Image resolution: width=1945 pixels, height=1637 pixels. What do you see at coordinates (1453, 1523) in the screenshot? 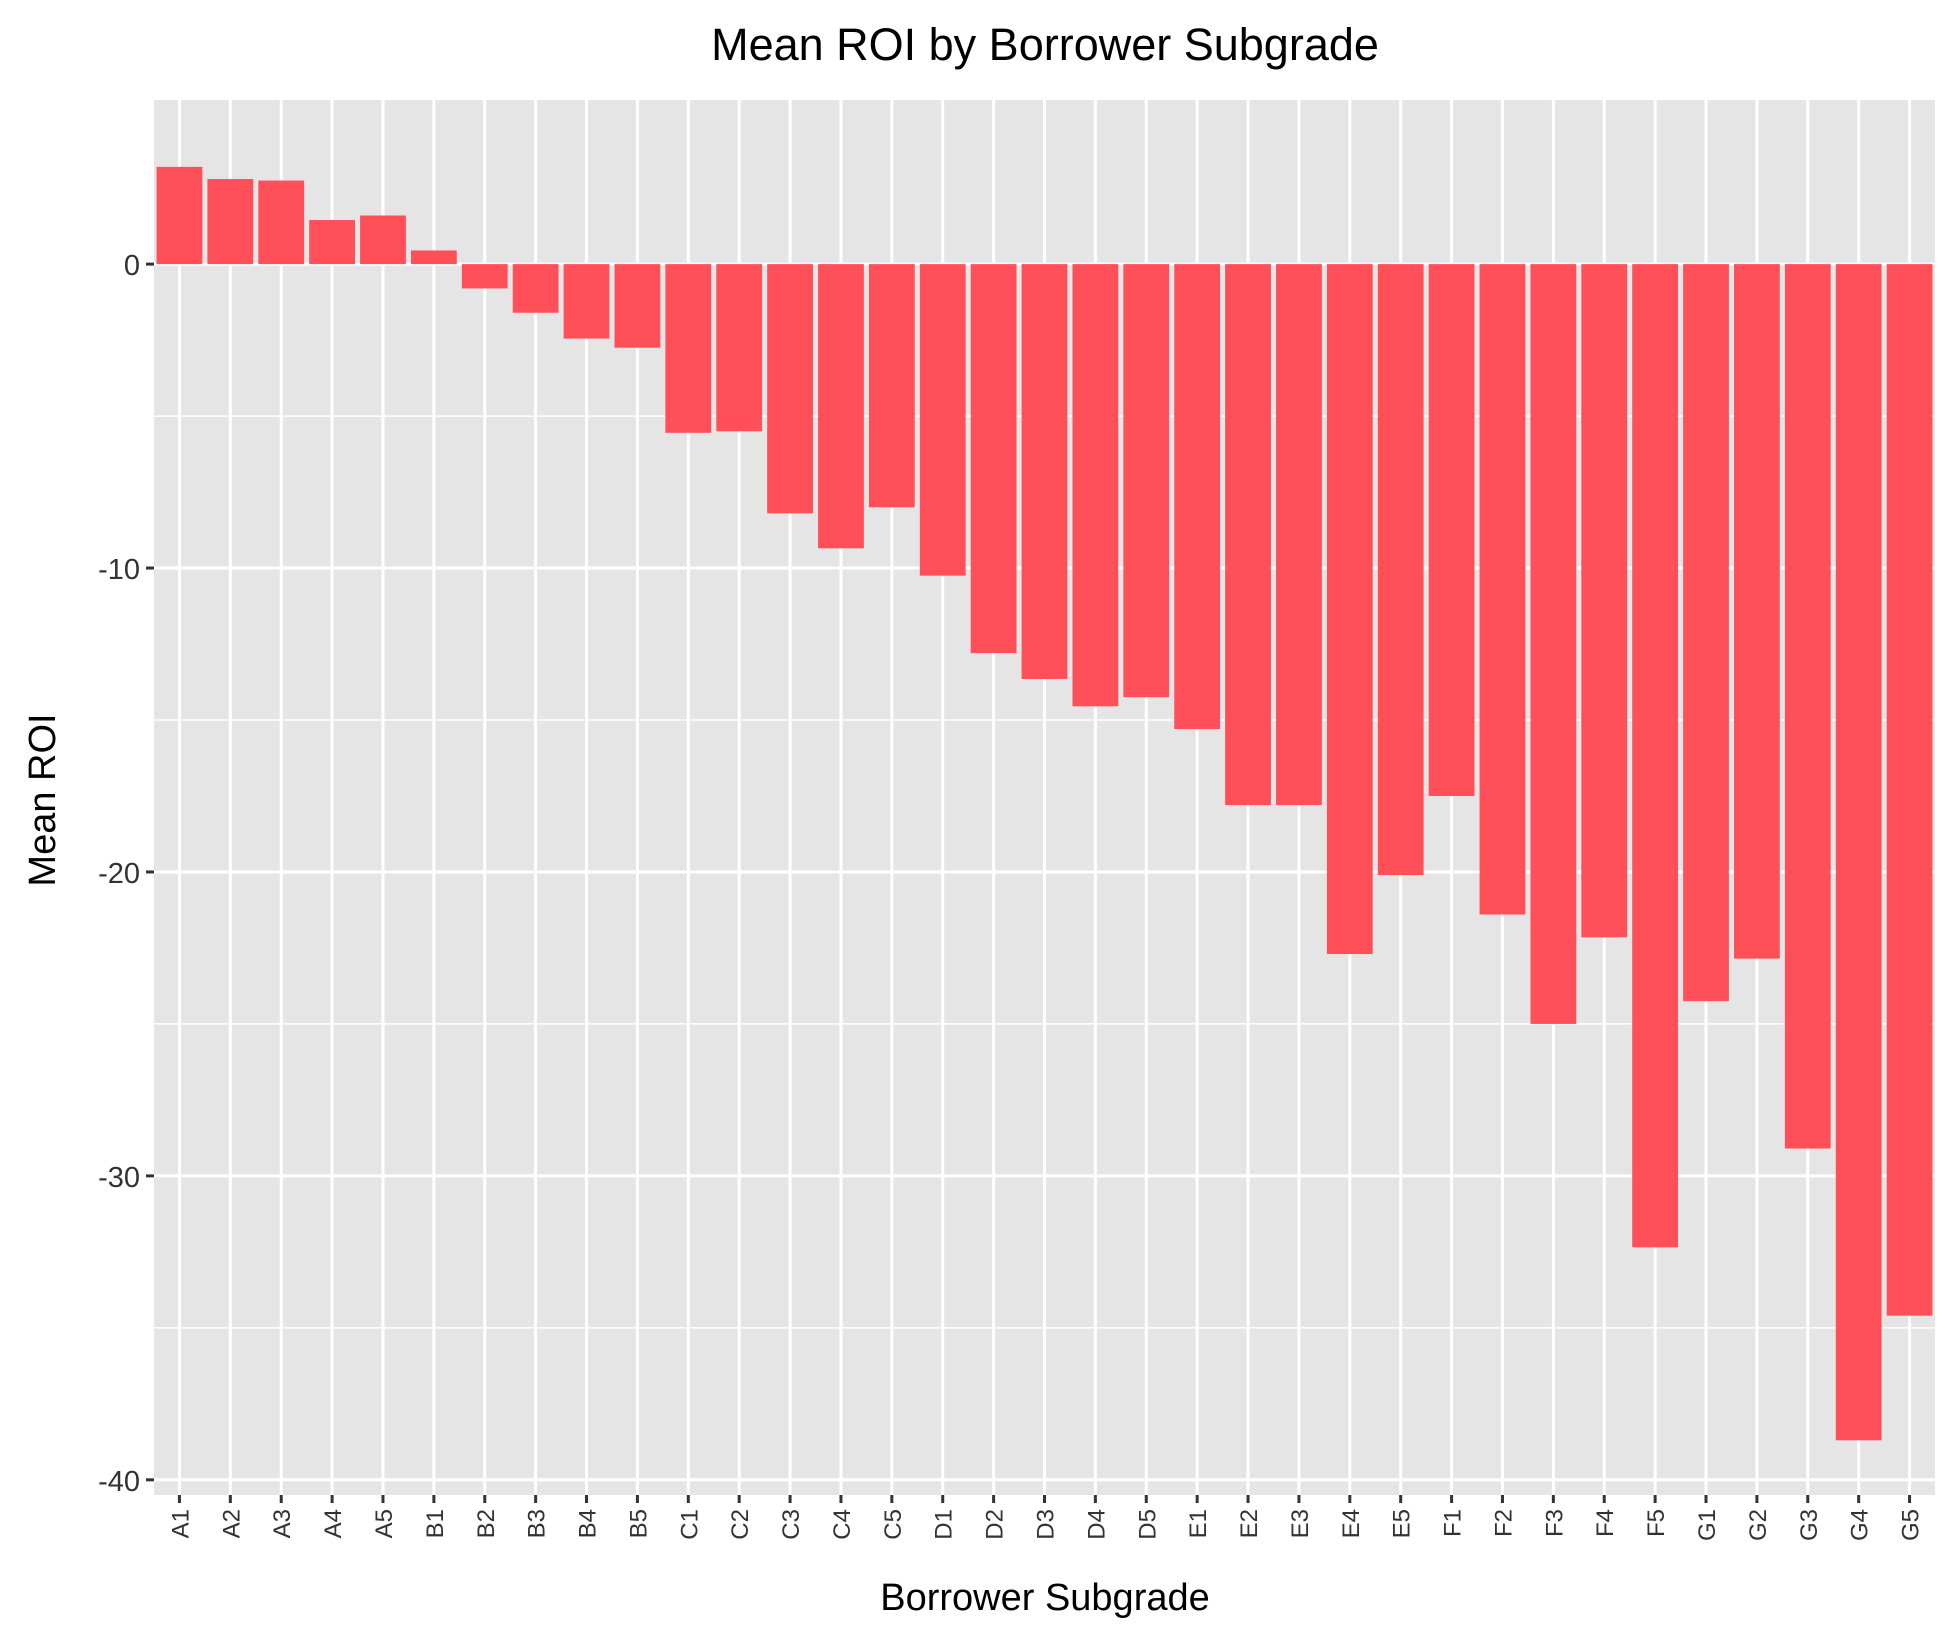
I see `x-tick-label: F1` at bounding box center [1453, 1523].